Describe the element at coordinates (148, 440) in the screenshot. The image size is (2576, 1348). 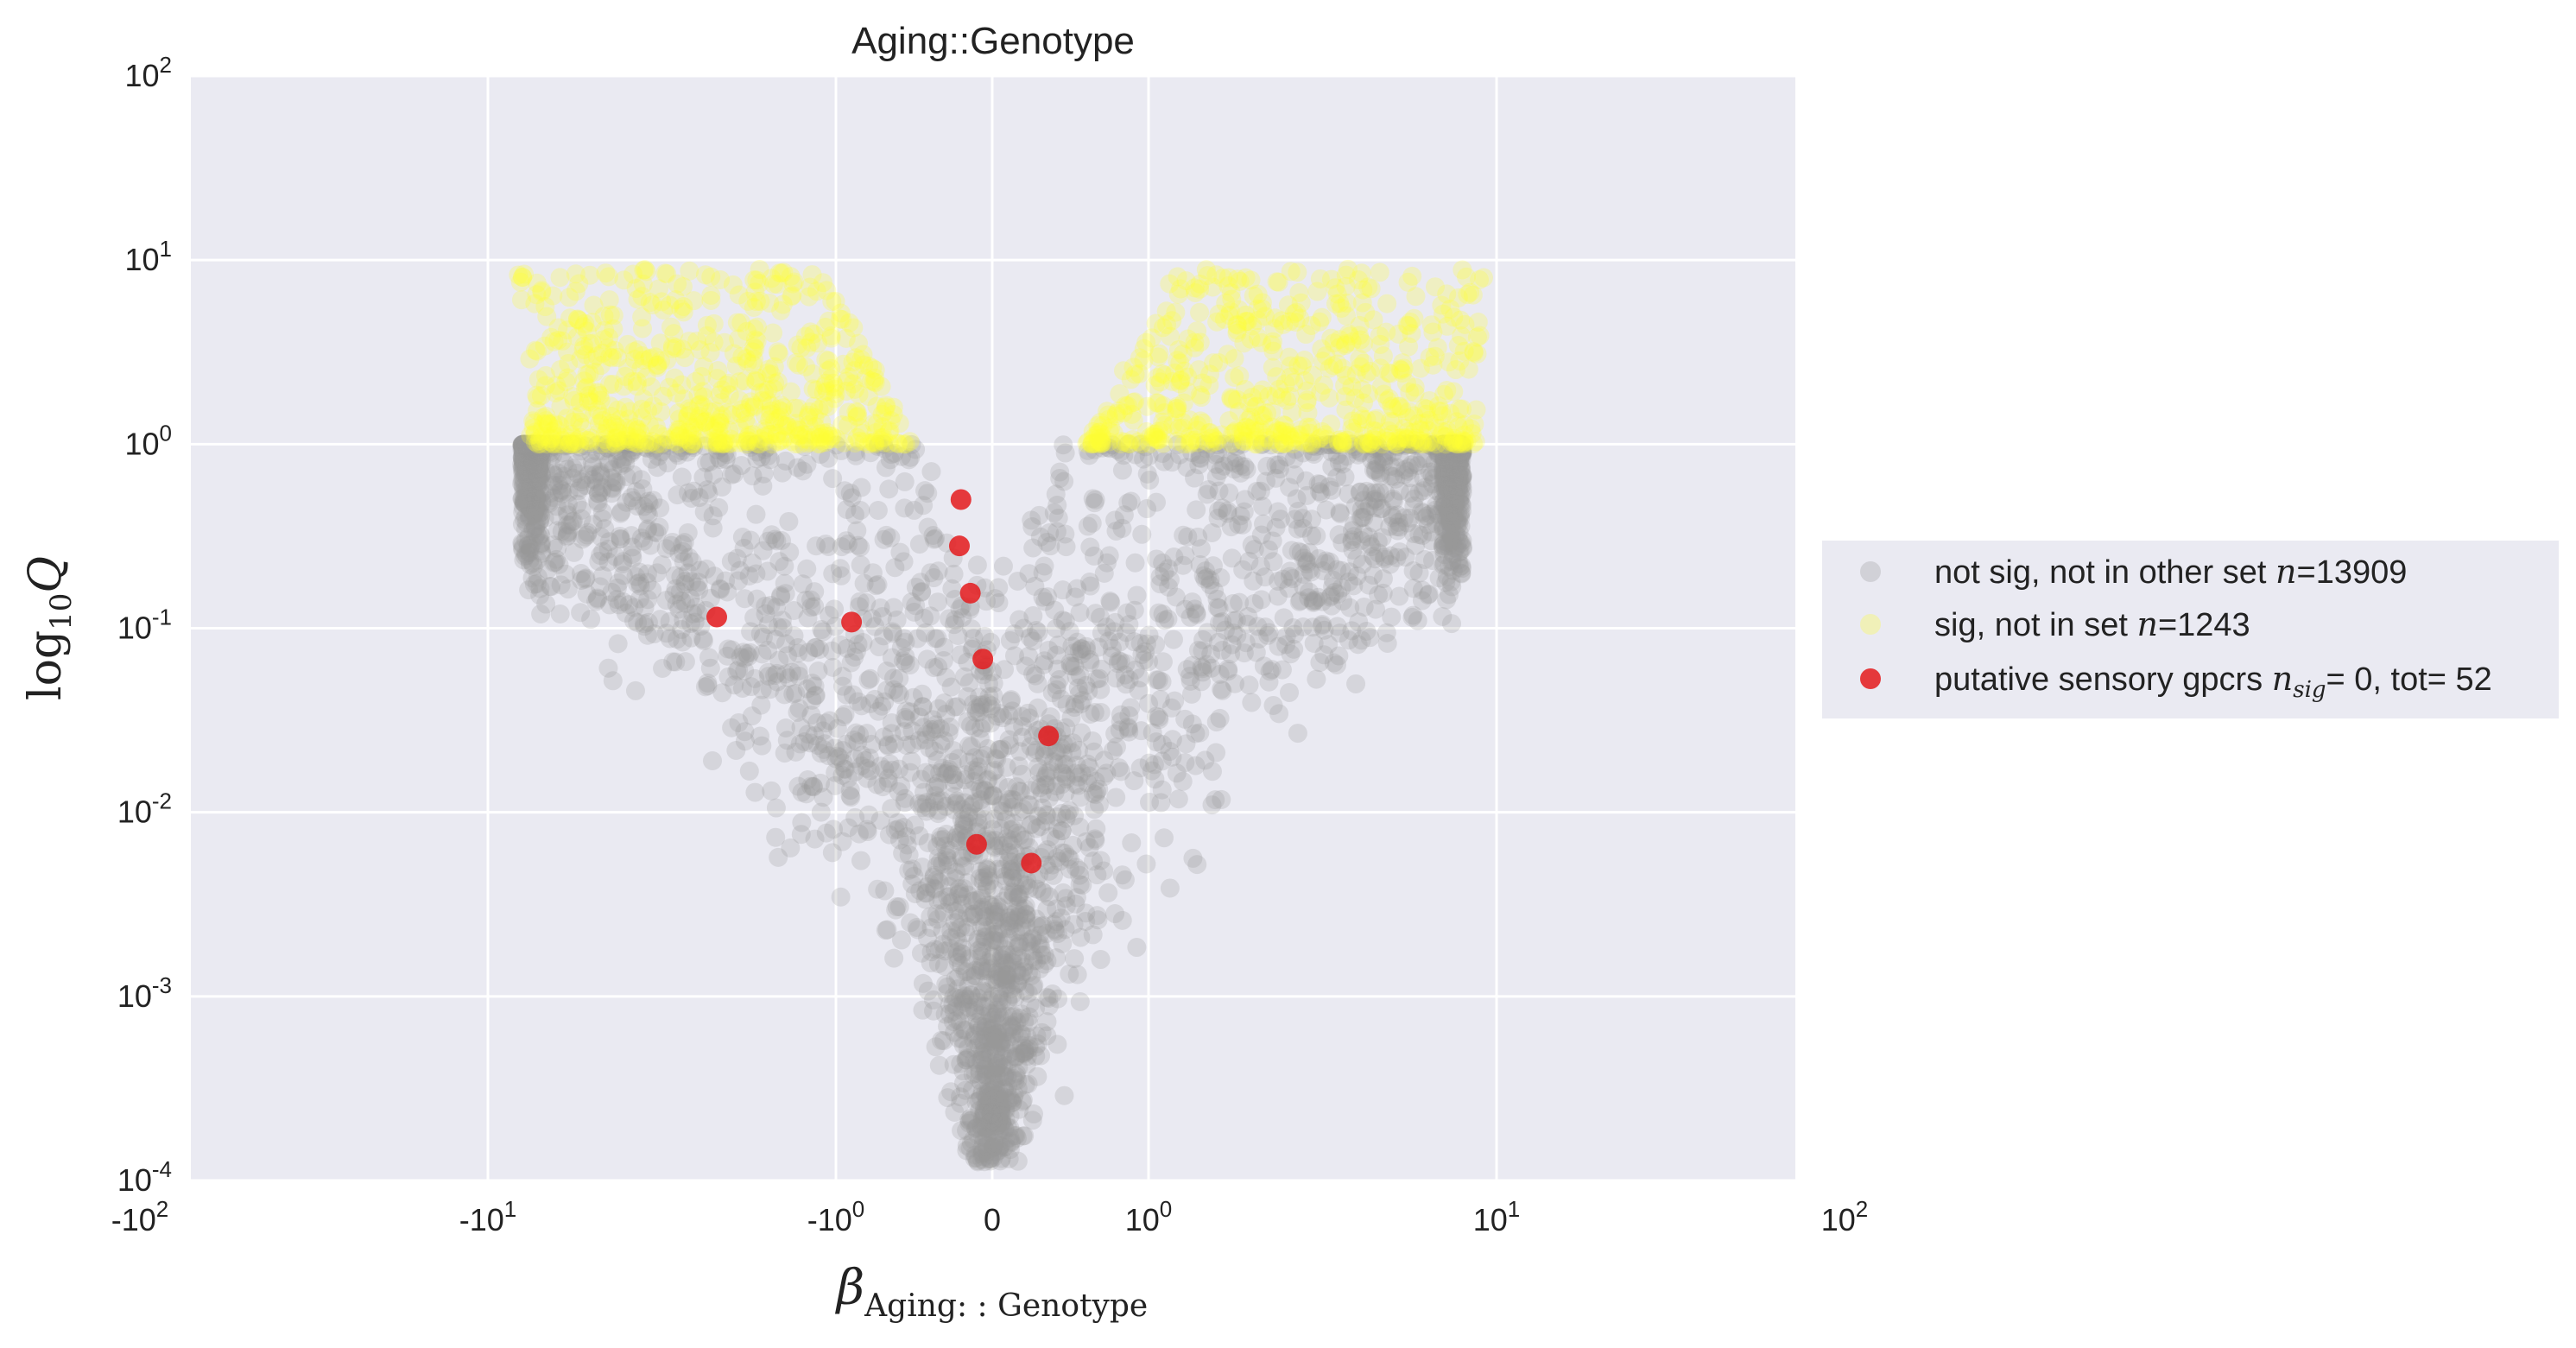
I see `y-tick-label: 100` at that location.